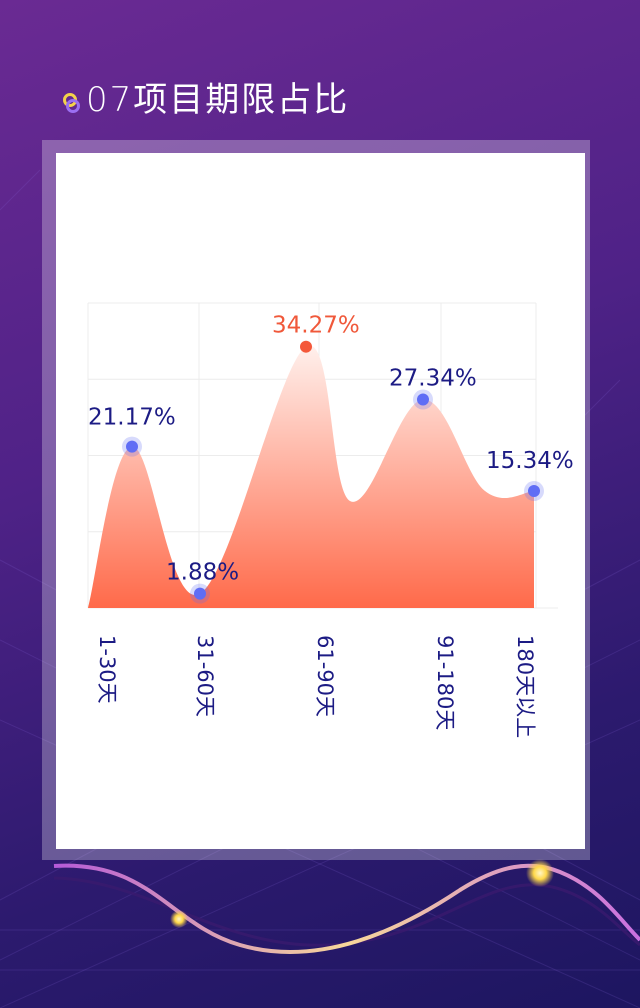 The width and height of the screenshot is (640, 1008). Describe the element at coordinates (525, 686) in the screenshot. I see `x-tick-label-4: 180天以上` at that location.